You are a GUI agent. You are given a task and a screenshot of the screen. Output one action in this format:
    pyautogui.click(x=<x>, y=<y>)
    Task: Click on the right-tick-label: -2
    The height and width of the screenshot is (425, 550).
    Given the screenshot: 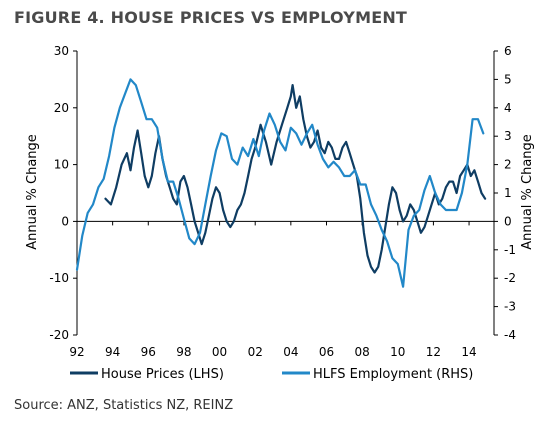 What is the action you would take?
    pyautogui.click(x=510, y=278)
    